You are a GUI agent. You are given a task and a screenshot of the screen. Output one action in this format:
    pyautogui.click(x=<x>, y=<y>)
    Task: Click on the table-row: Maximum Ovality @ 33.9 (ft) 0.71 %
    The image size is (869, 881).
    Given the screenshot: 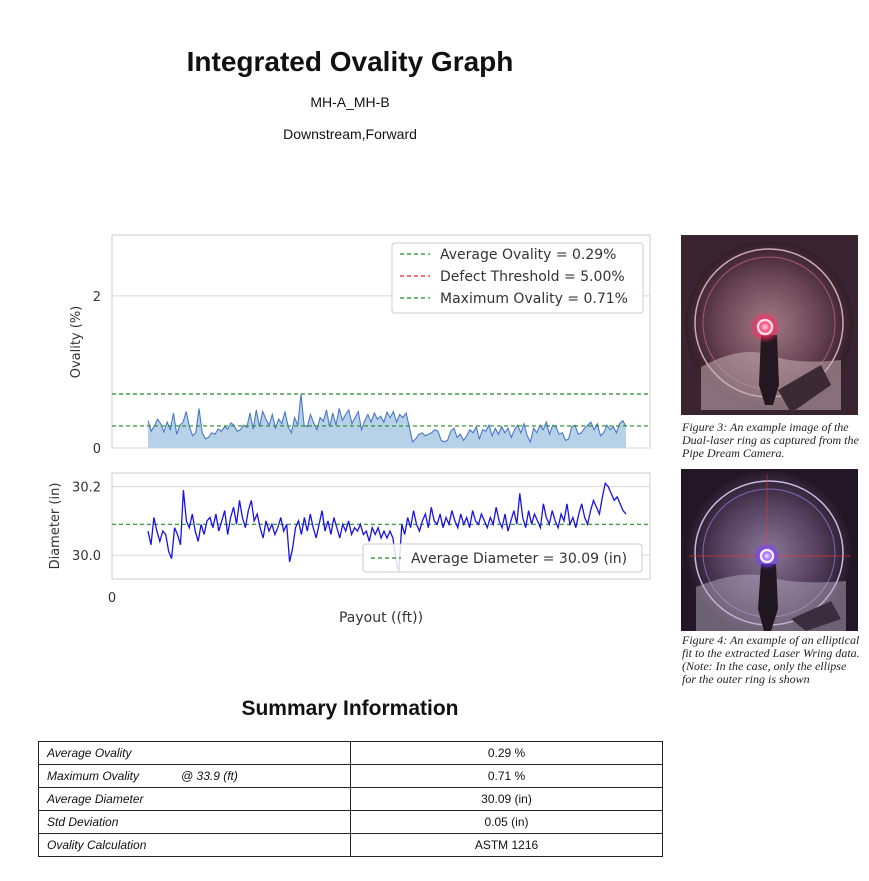 What is the action you would take?
    pyautogui.click(x=350, y=776)
    